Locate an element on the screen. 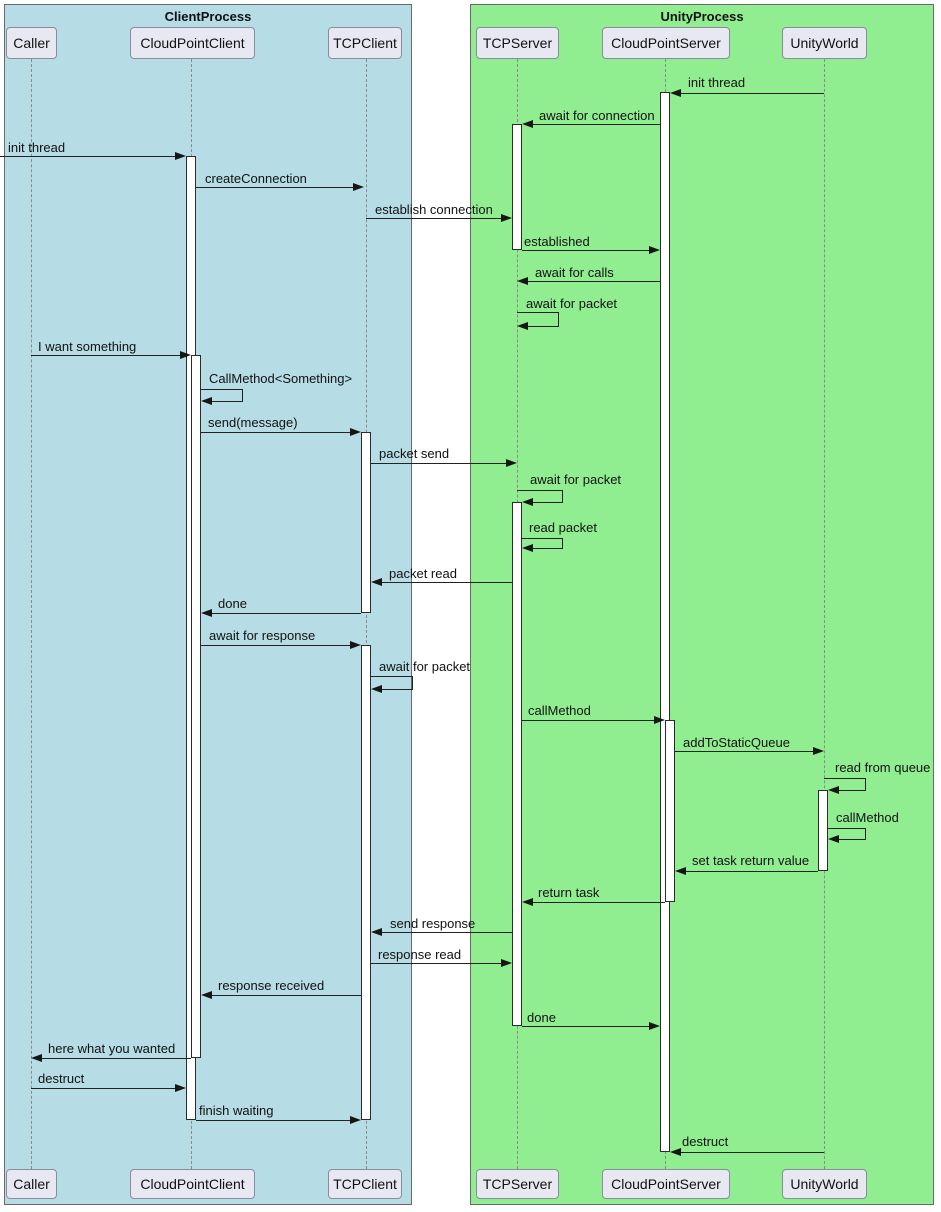 The width and height of the screenshot is (941, 1212). message-label-packet-read: packet read is located at coordinates (423, 573).